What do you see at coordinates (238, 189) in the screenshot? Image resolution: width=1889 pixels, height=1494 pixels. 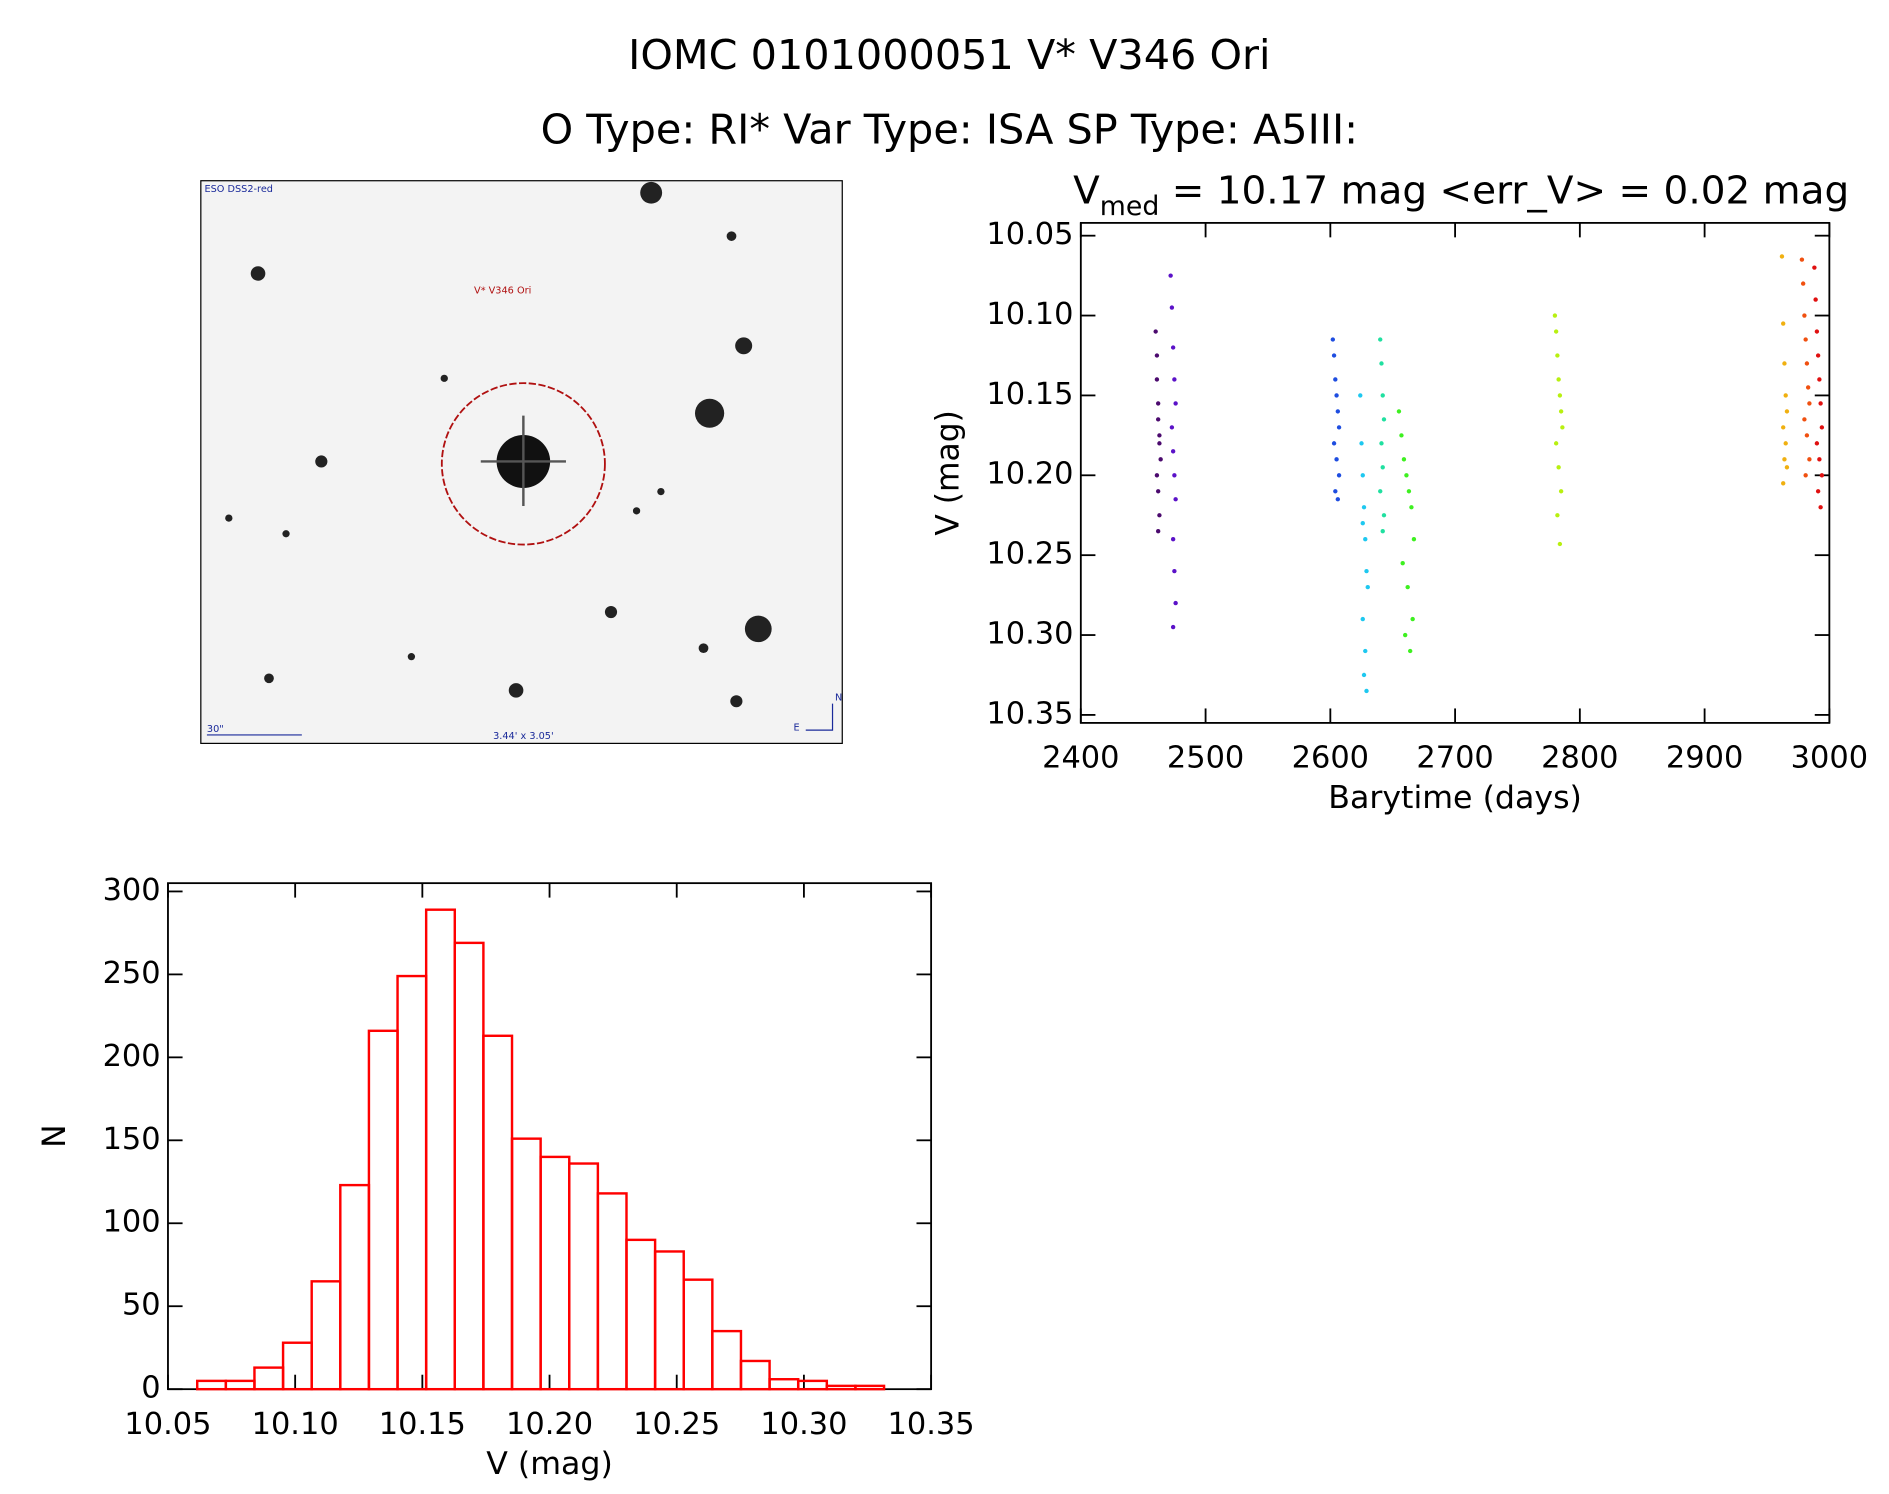 I see `survey-label: ESO DSS2-red` at bounding box center [238, 189].